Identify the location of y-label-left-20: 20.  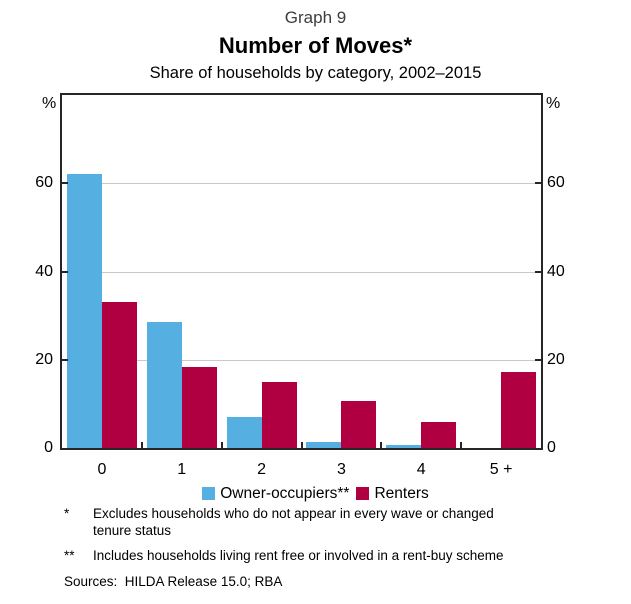
(44, 359).